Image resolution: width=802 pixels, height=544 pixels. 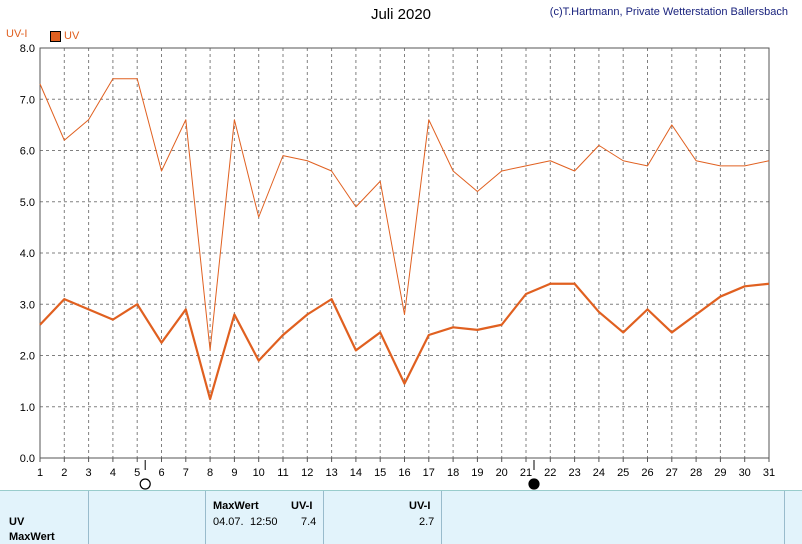 What do you see at coordinates (331, 473) in the screenshot?
I see `x-tick-label: 13` at bounding box center [331, 473].